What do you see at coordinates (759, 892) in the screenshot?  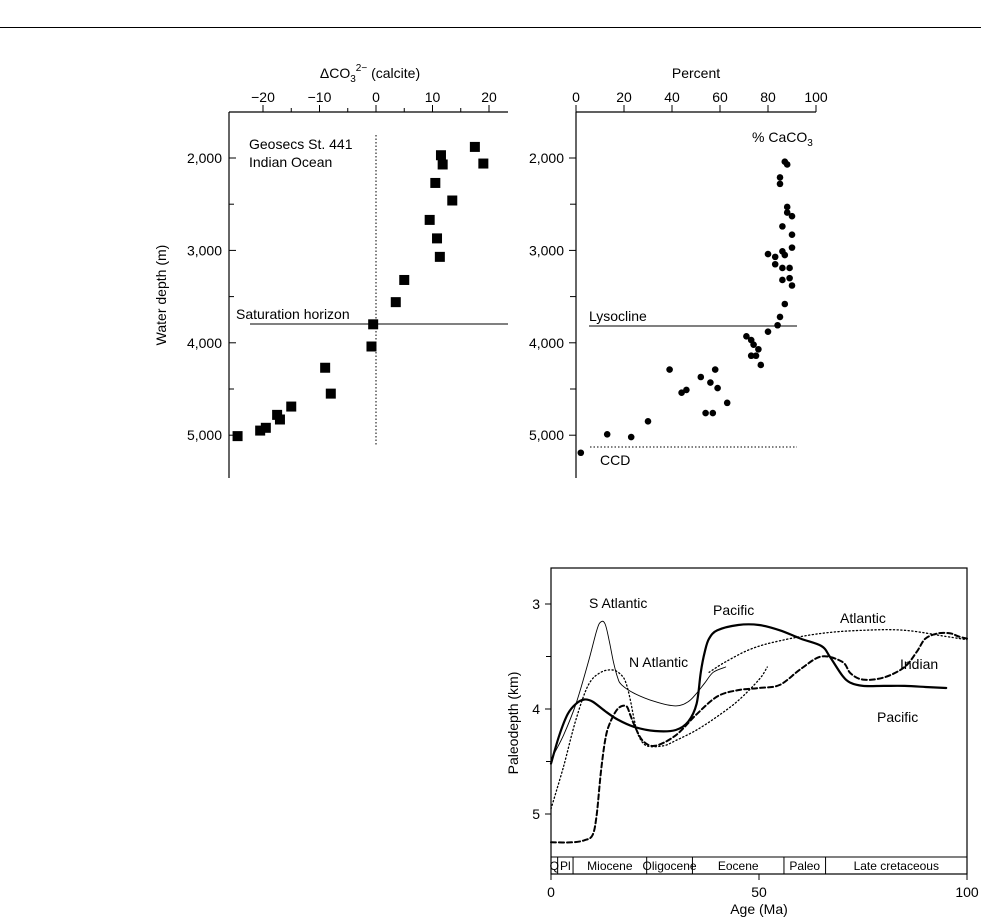 I see `x-tick-label: 50` at bounding box center [759, 892].